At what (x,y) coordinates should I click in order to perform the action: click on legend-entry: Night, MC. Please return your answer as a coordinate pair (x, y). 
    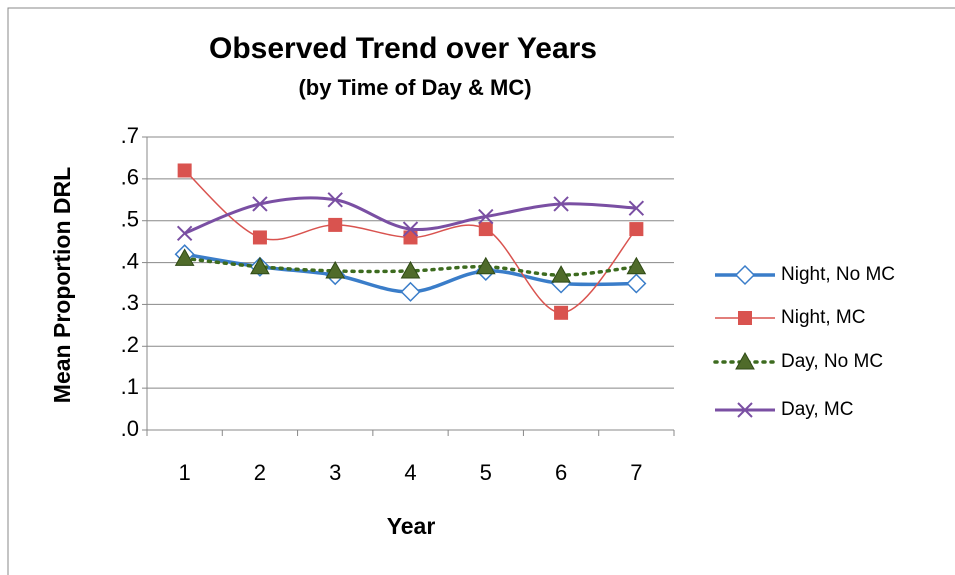
    Looking at the image, I should click on (790, 317).